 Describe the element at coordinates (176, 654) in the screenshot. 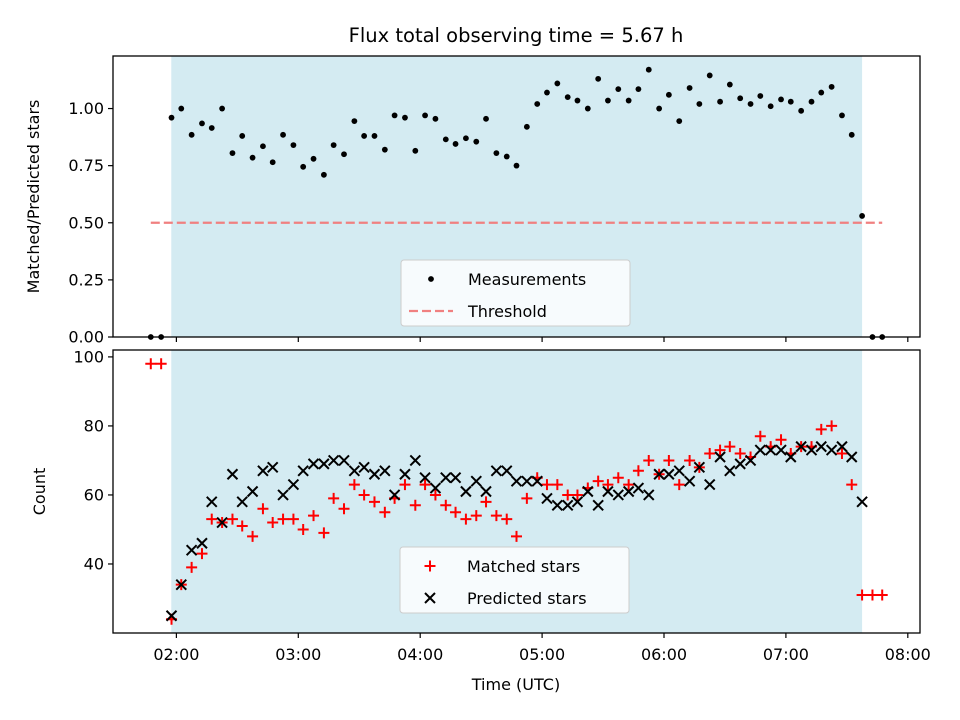

I see `x-tick-label: 02:00` at that location.